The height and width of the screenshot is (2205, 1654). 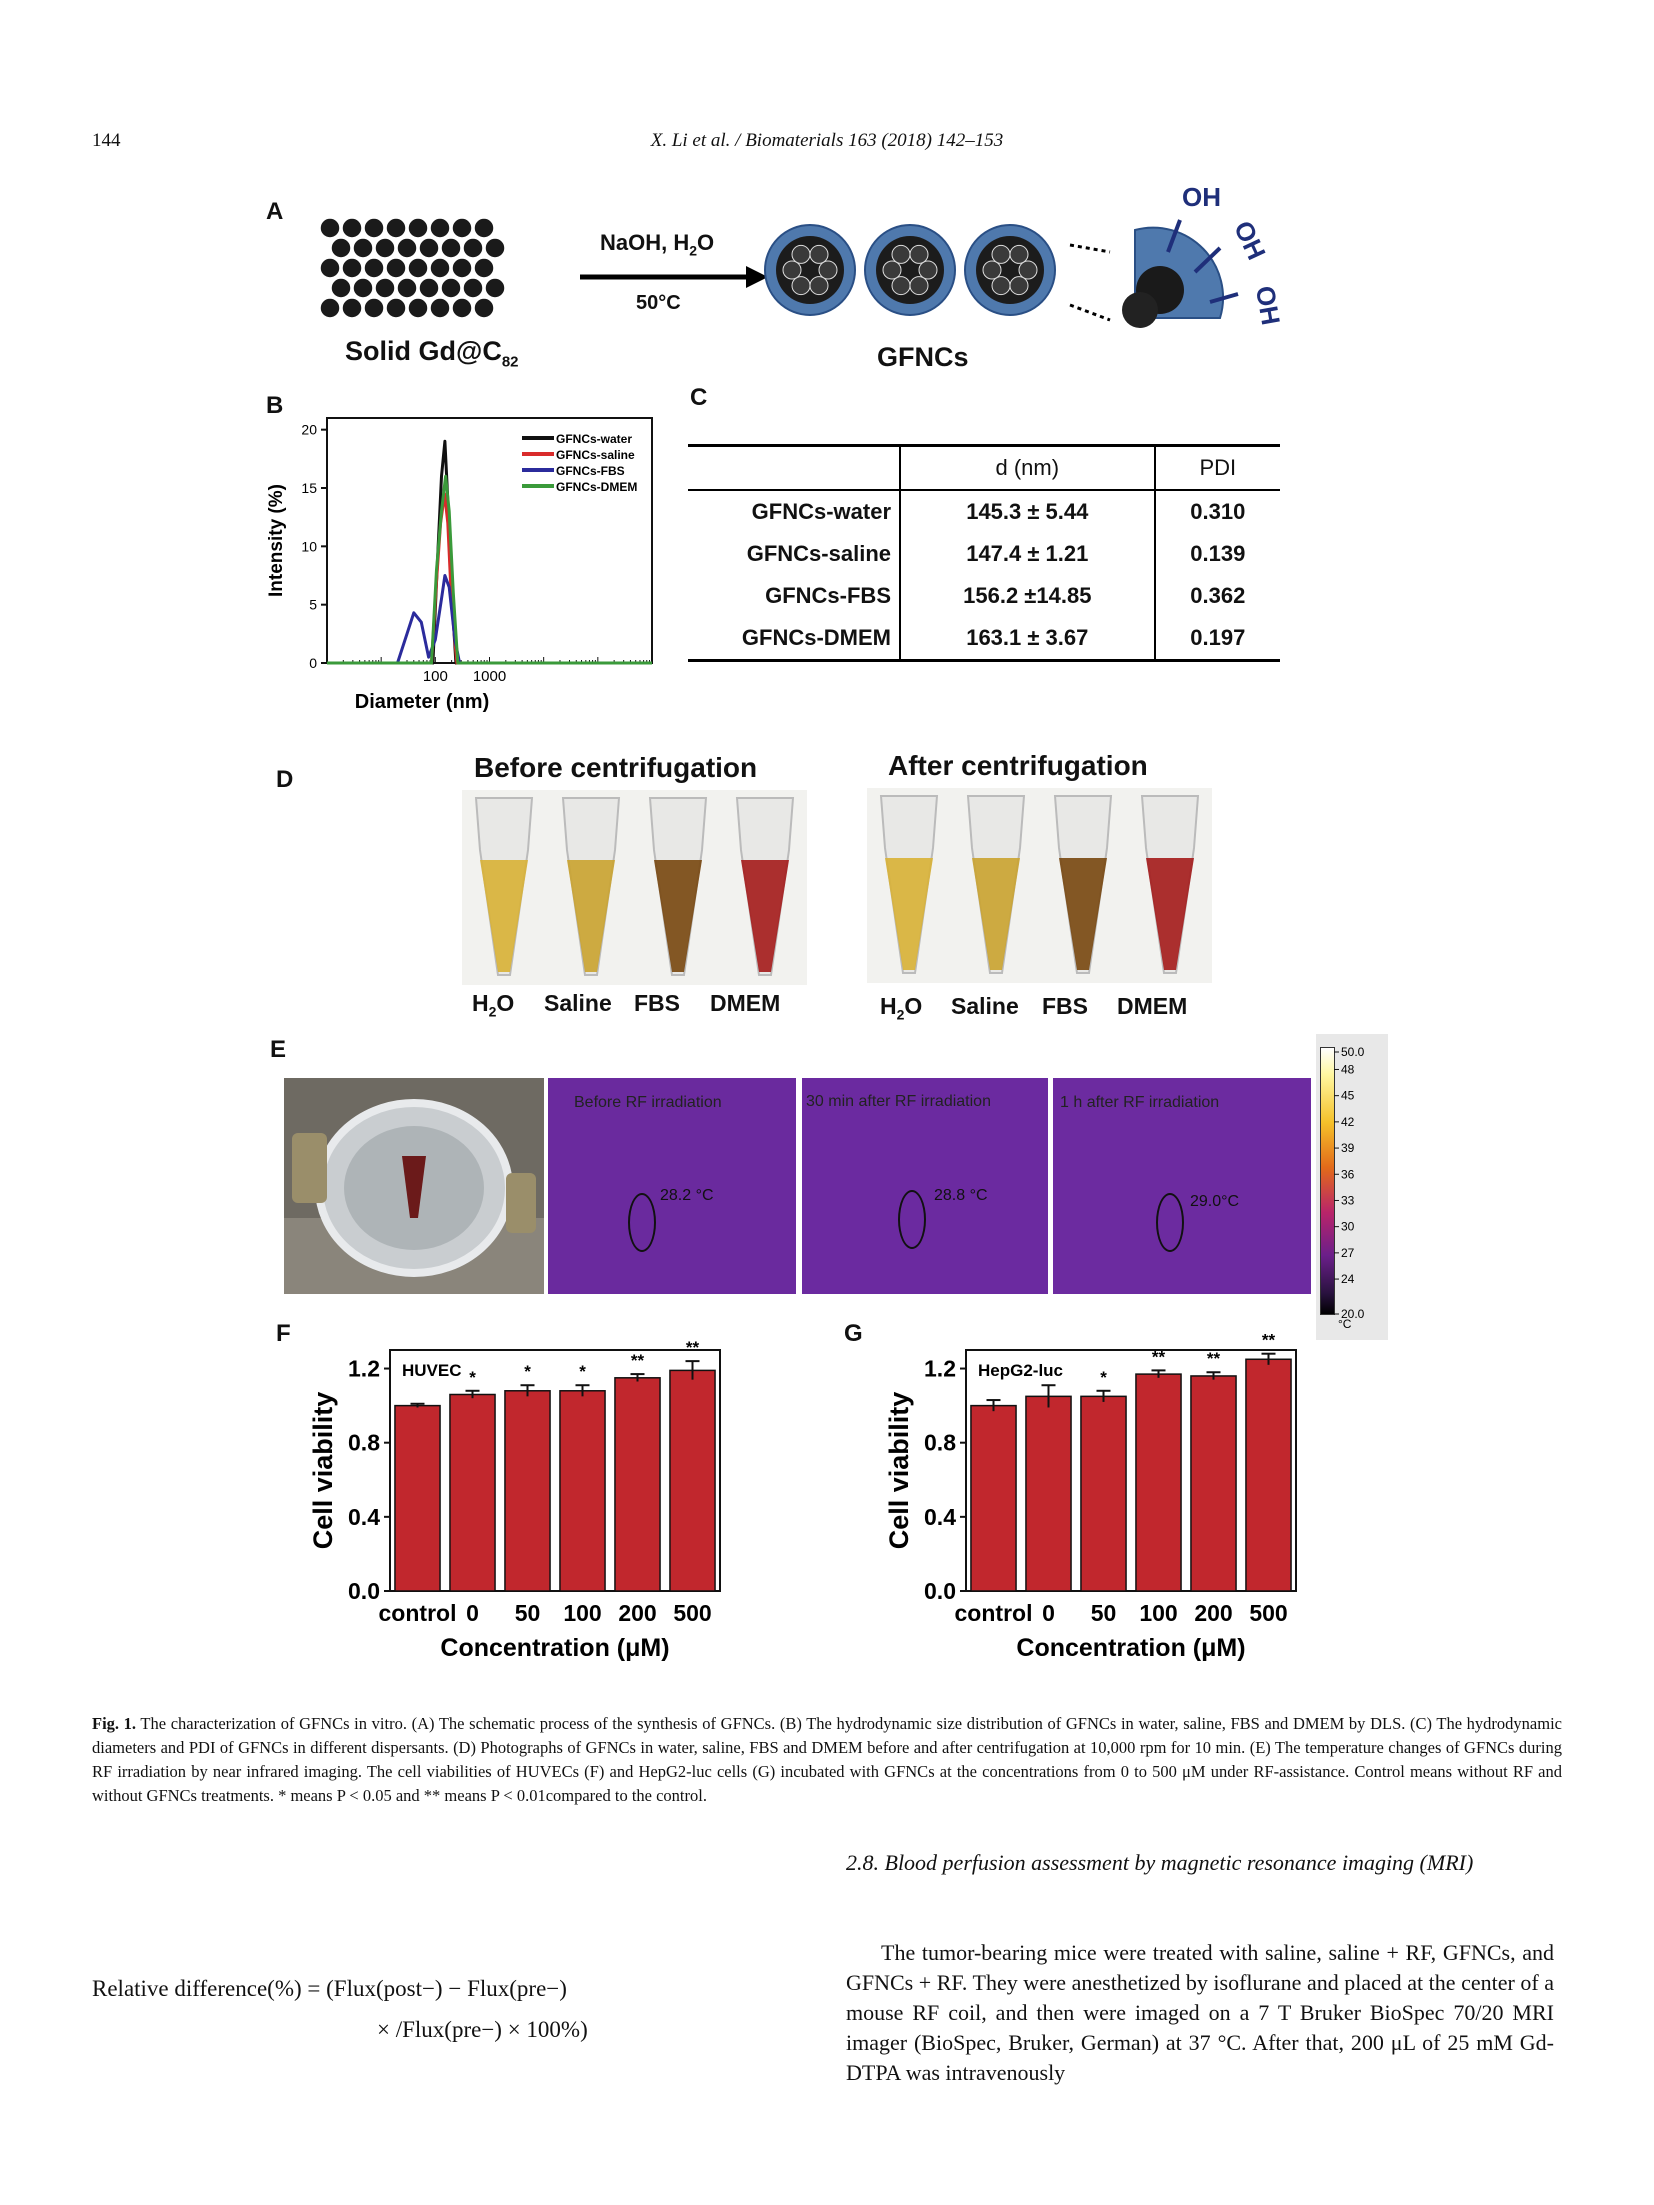 What do you see at coordinates (1201, 197) in the screenshot?
I see `hydroxyl-label-1: OH` at bounding box center [1201, 197].